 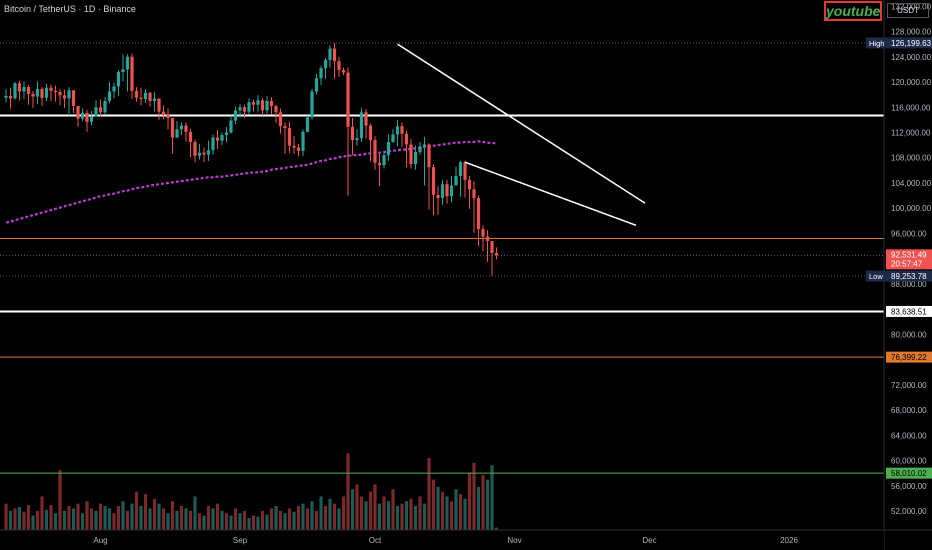 I want to click on price-tag-badge, so click(x=876, y=276).